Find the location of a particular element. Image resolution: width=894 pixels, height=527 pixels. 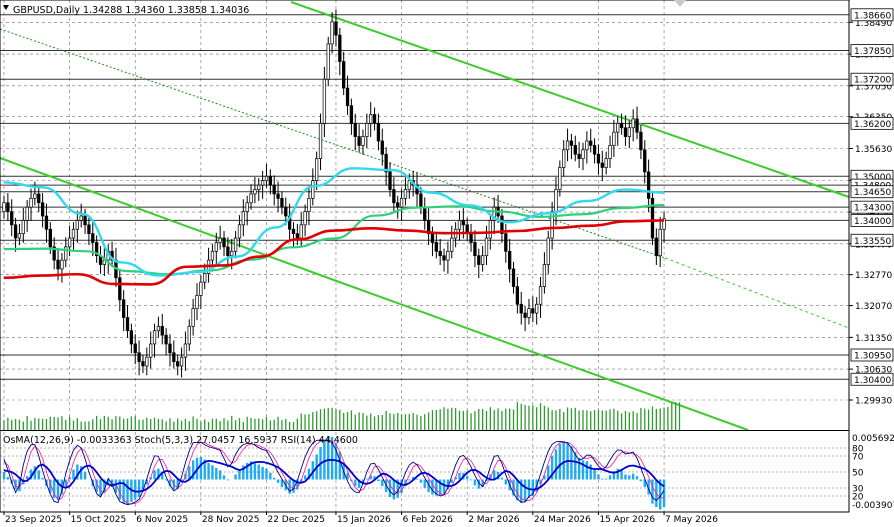

price-tick-label: 1.30630 is located at coordinates (873, 371).